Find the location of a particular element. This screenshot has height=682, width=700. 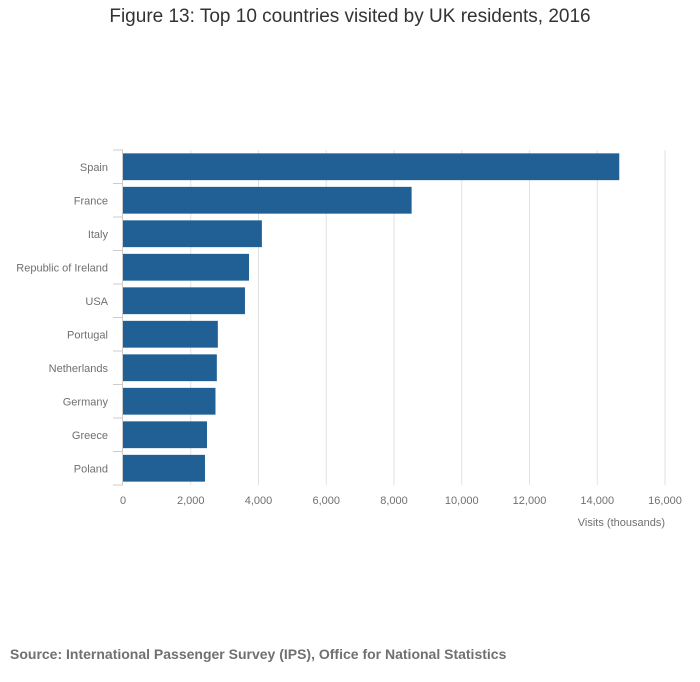

x-tick-label: 14,000 is located at coordinates (597, 501).